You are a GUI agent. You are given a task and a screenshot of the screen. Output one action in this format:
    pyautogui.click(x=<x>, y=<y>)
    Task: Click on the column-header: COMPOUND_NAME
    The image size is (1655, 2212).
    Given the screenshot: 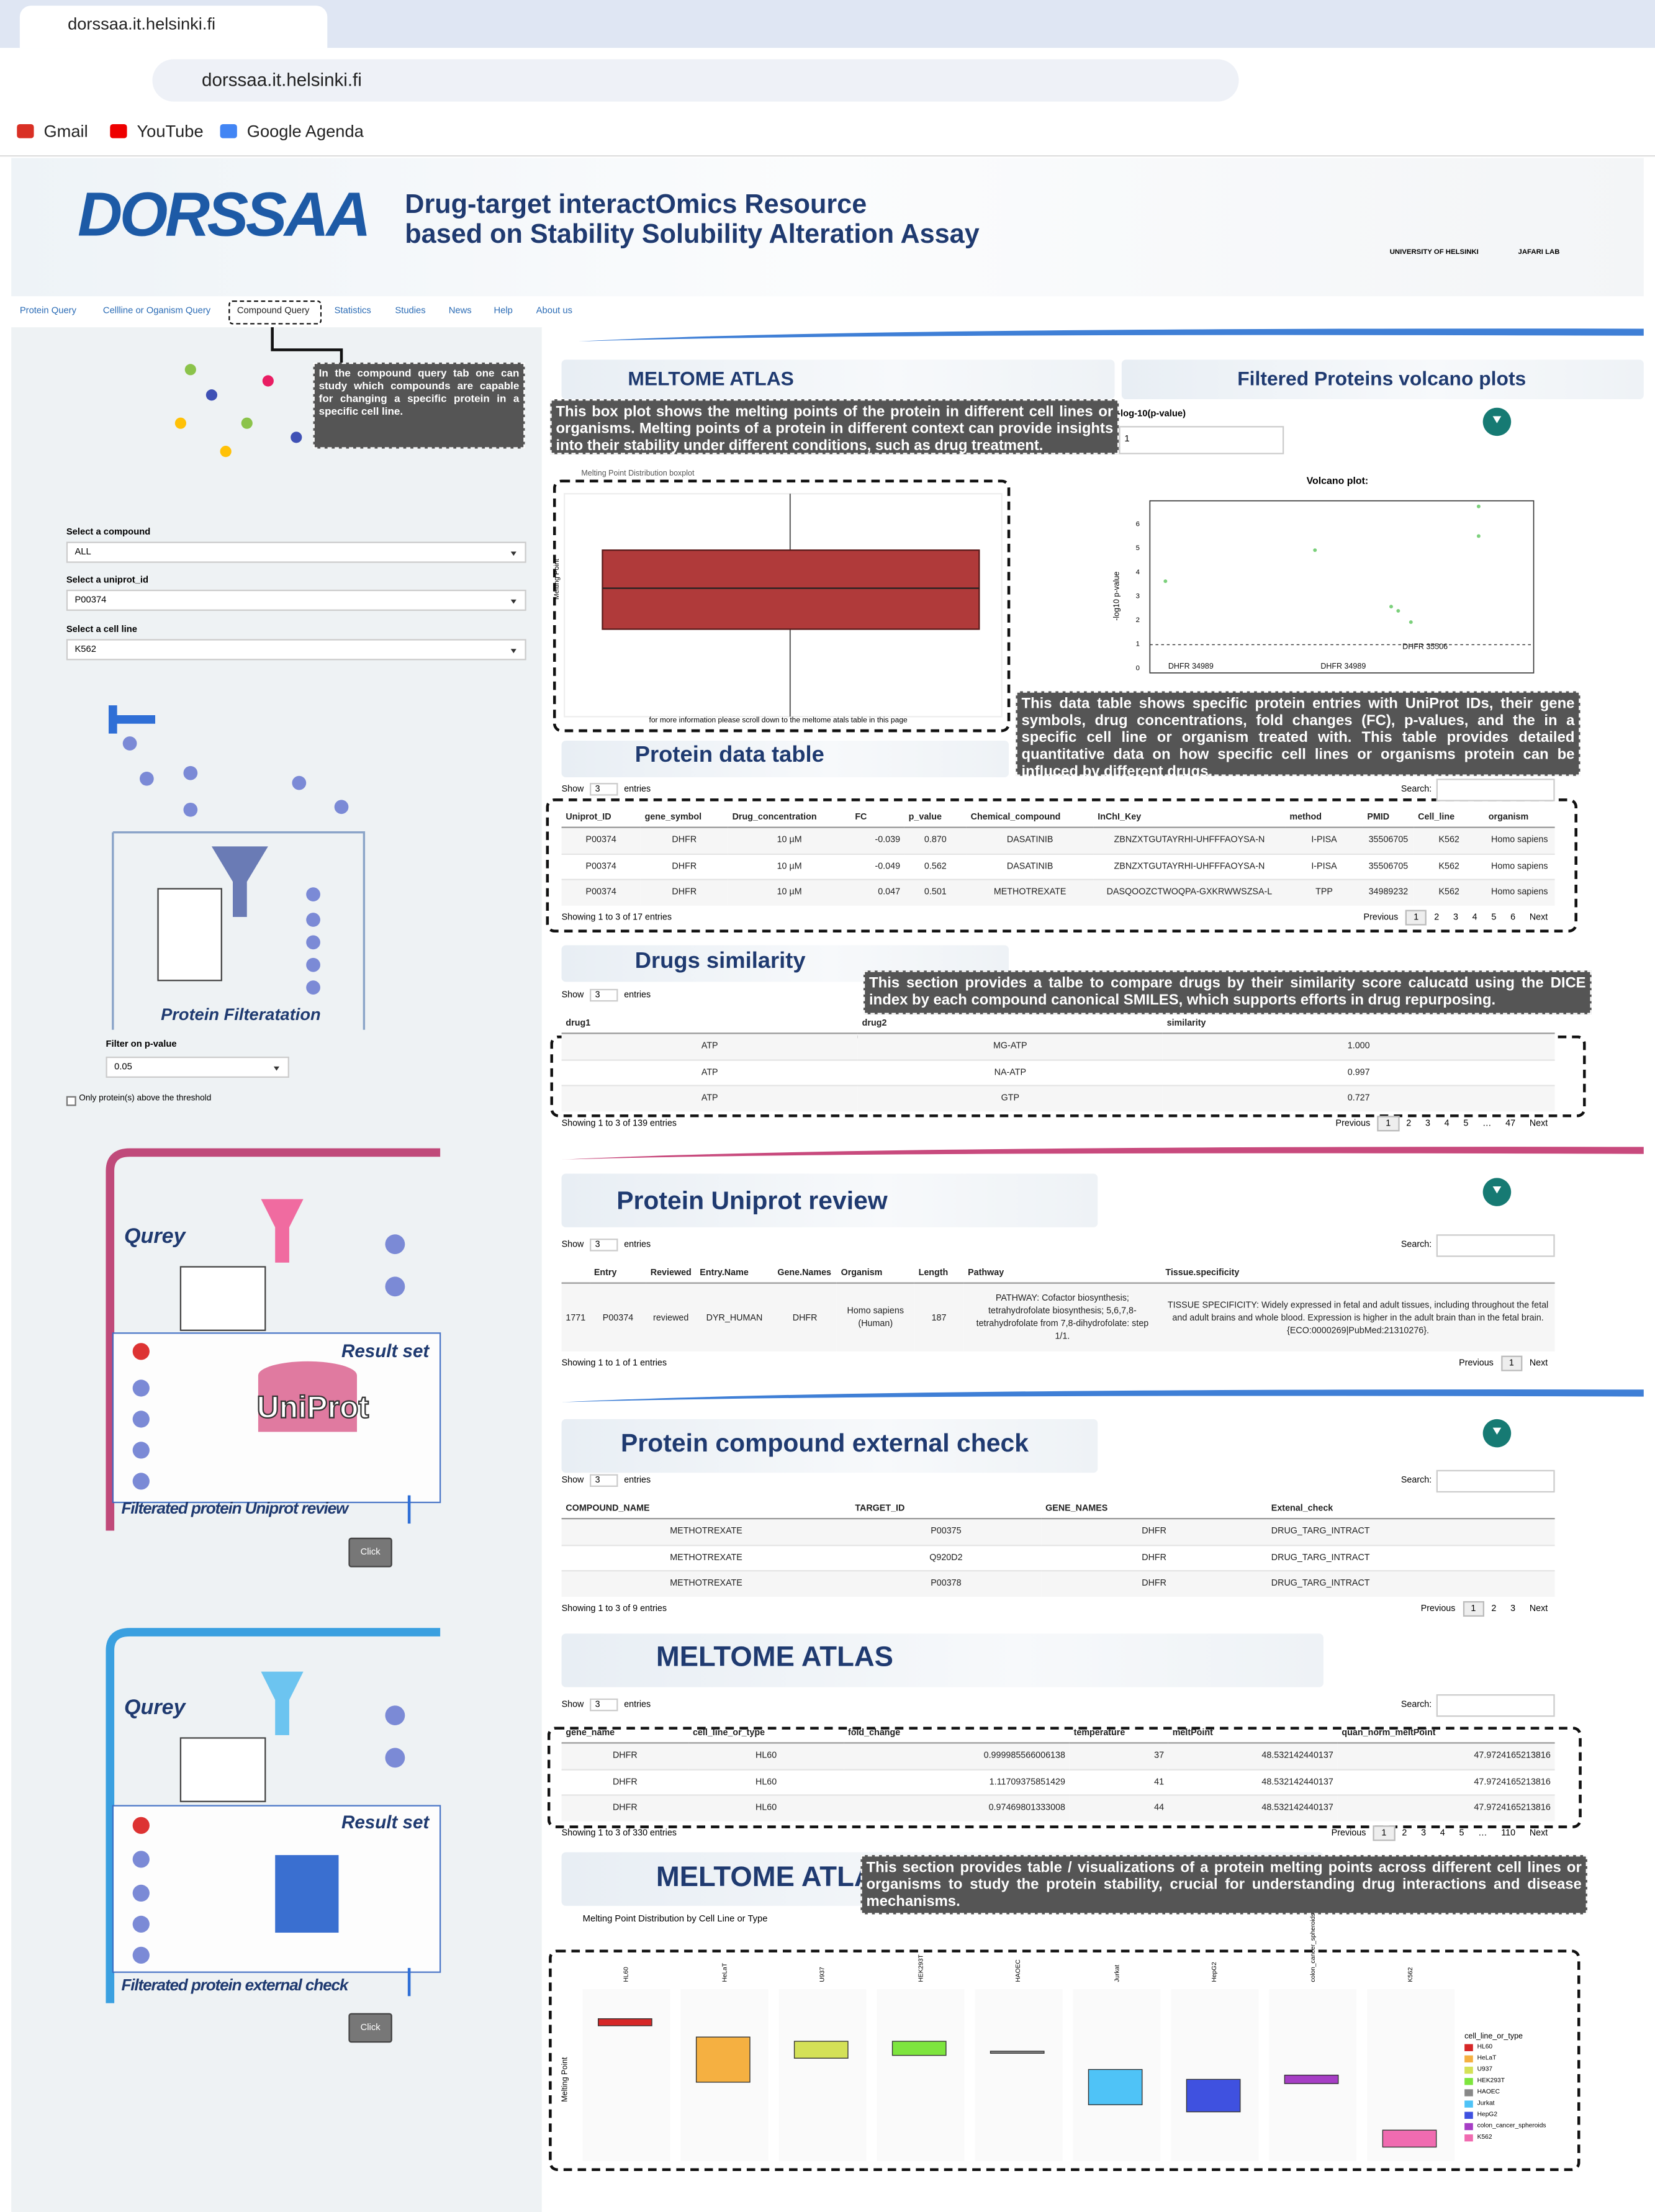 What is the action you would take?
    pyautogui.click(x=706, y=1509)
    